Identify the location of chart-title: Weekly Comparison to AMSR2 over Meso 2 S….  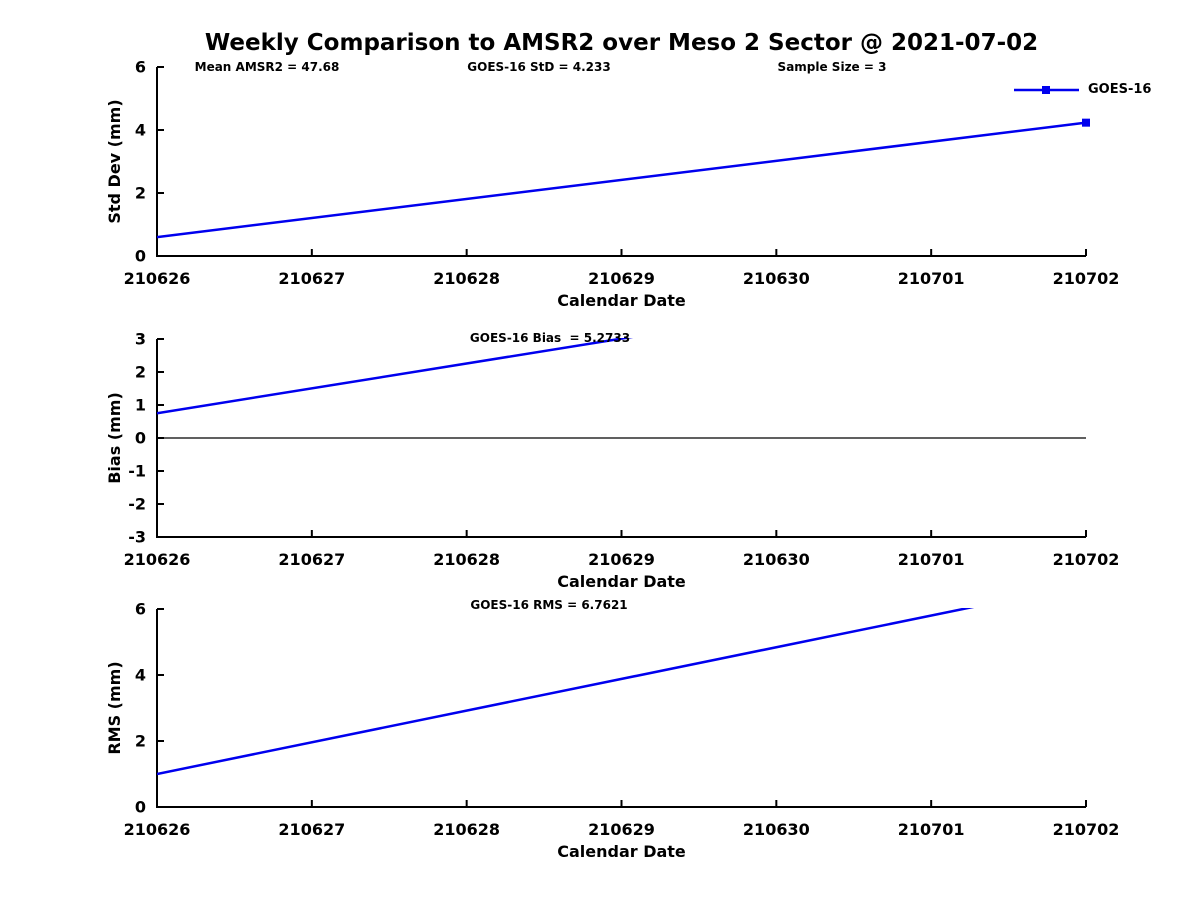
(621, 43).